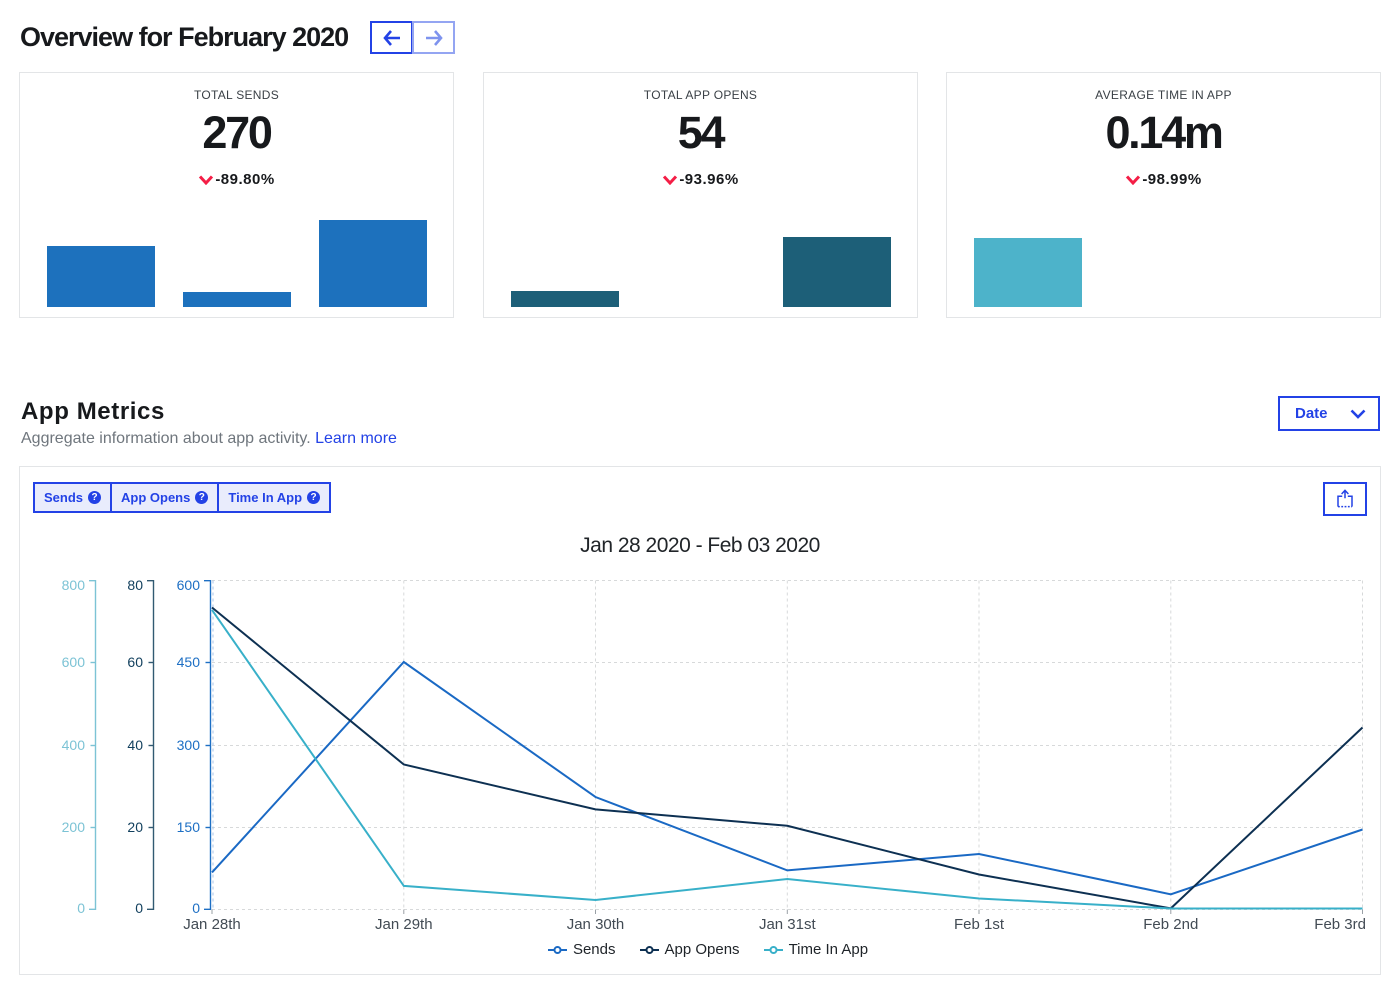 This screenshot has height=998, width=1400. I want to click on svg-text: 80, so click(135, 585).